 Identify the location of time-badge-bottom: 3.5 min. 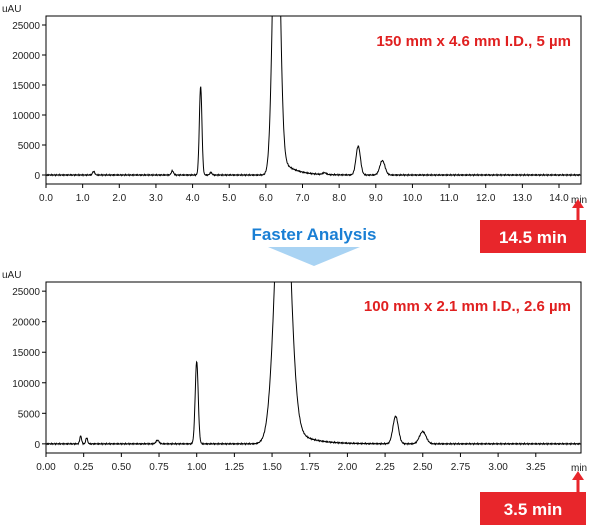
(533, 498).